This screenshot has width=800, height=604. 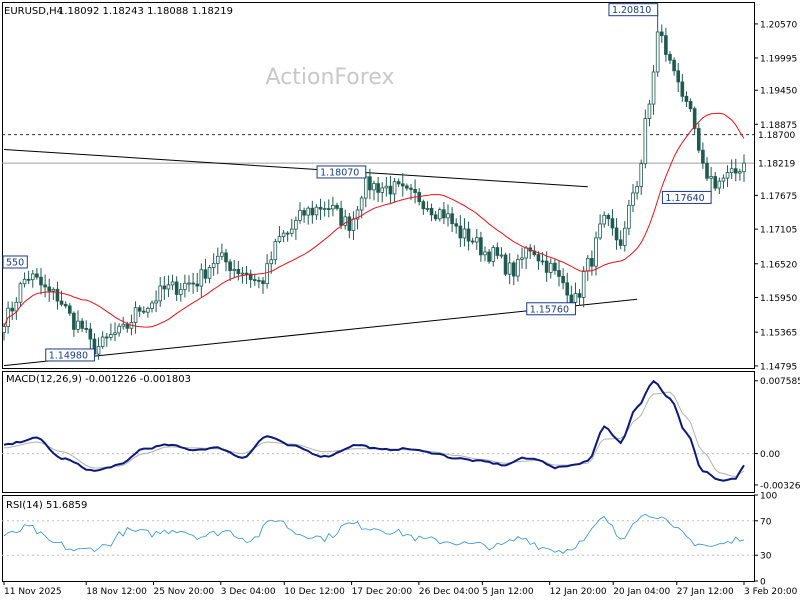 What do you see at coordinates (378, 534) in the screenshot?
I see `rsi-panel` at bounding box center [378, 534].